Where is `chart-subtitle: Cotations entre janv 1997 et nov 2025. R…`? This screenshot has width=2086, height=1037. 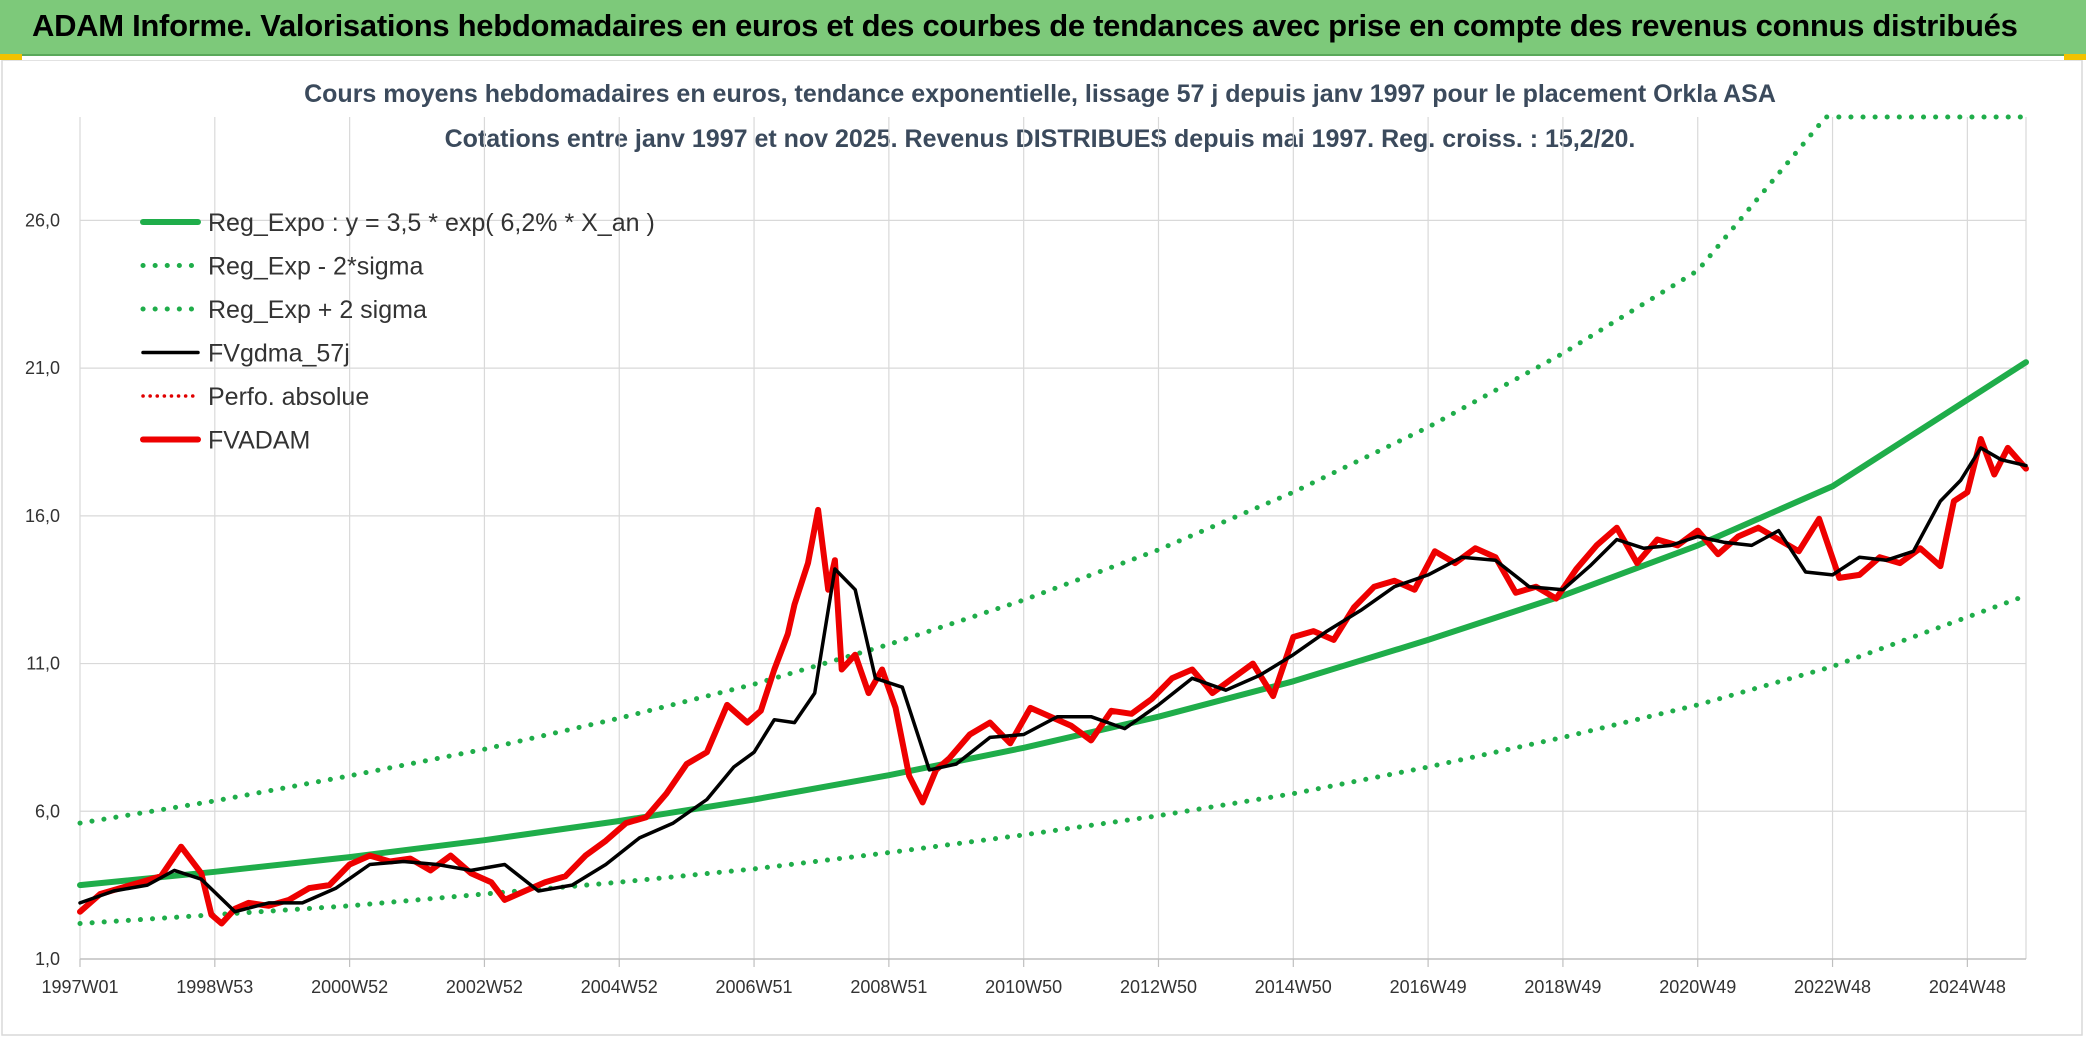
chart-subtitle: Cotations entre janv 1997 et nov 2025. R… is located at coordinates (1040, 139).